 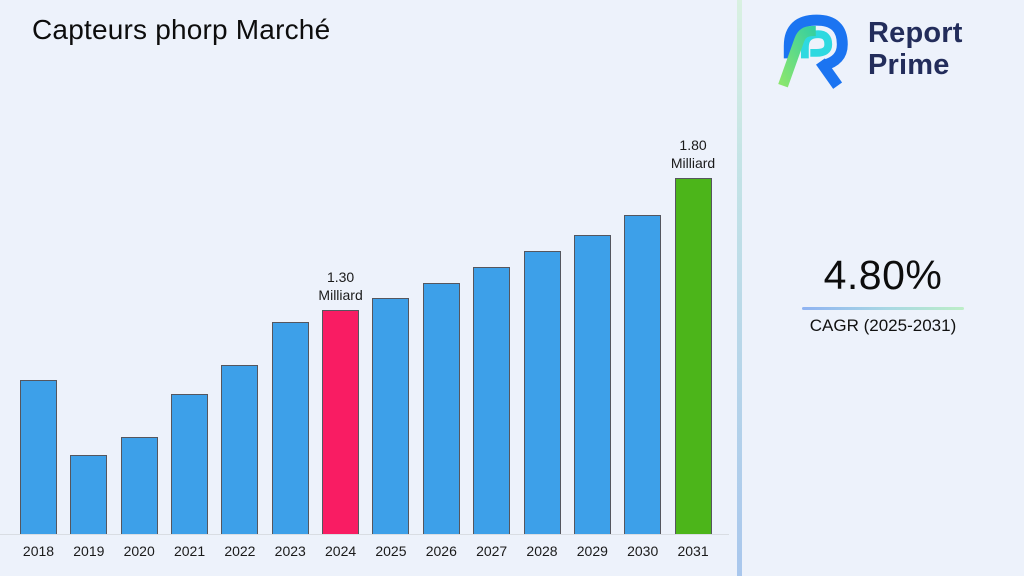 What do you see at coordinates (592, 551) in the screenshot?
I see `x-tick-2029: 2029` at bounding box center [592, 551].